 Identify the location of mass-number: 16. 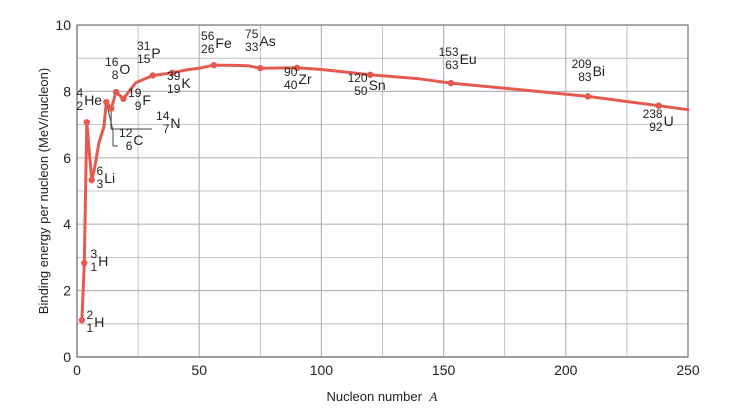
(112, 62).